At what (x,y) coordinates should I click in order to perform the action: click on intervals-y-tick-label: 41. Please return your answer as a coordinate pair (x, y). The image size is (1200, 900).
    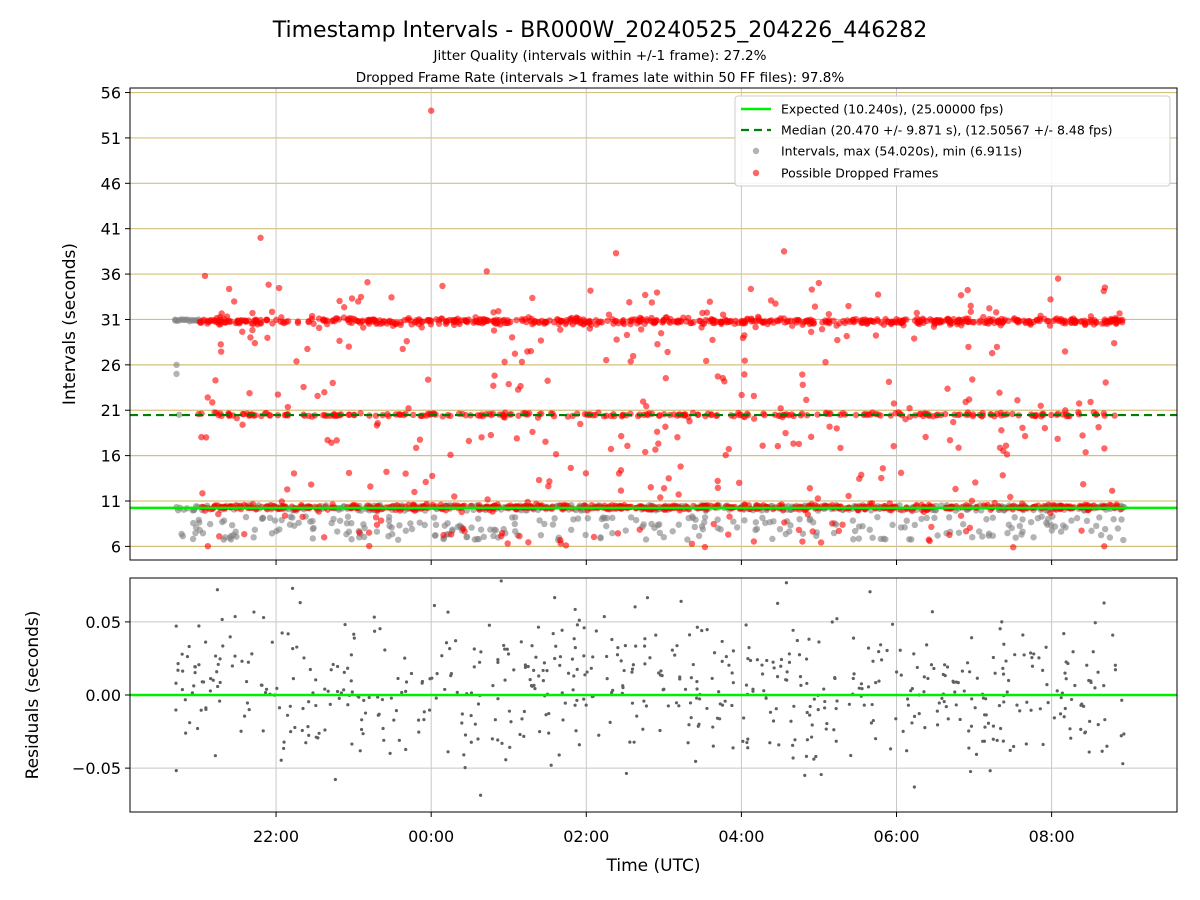
    Looking at the image, I should click on (111, 229).